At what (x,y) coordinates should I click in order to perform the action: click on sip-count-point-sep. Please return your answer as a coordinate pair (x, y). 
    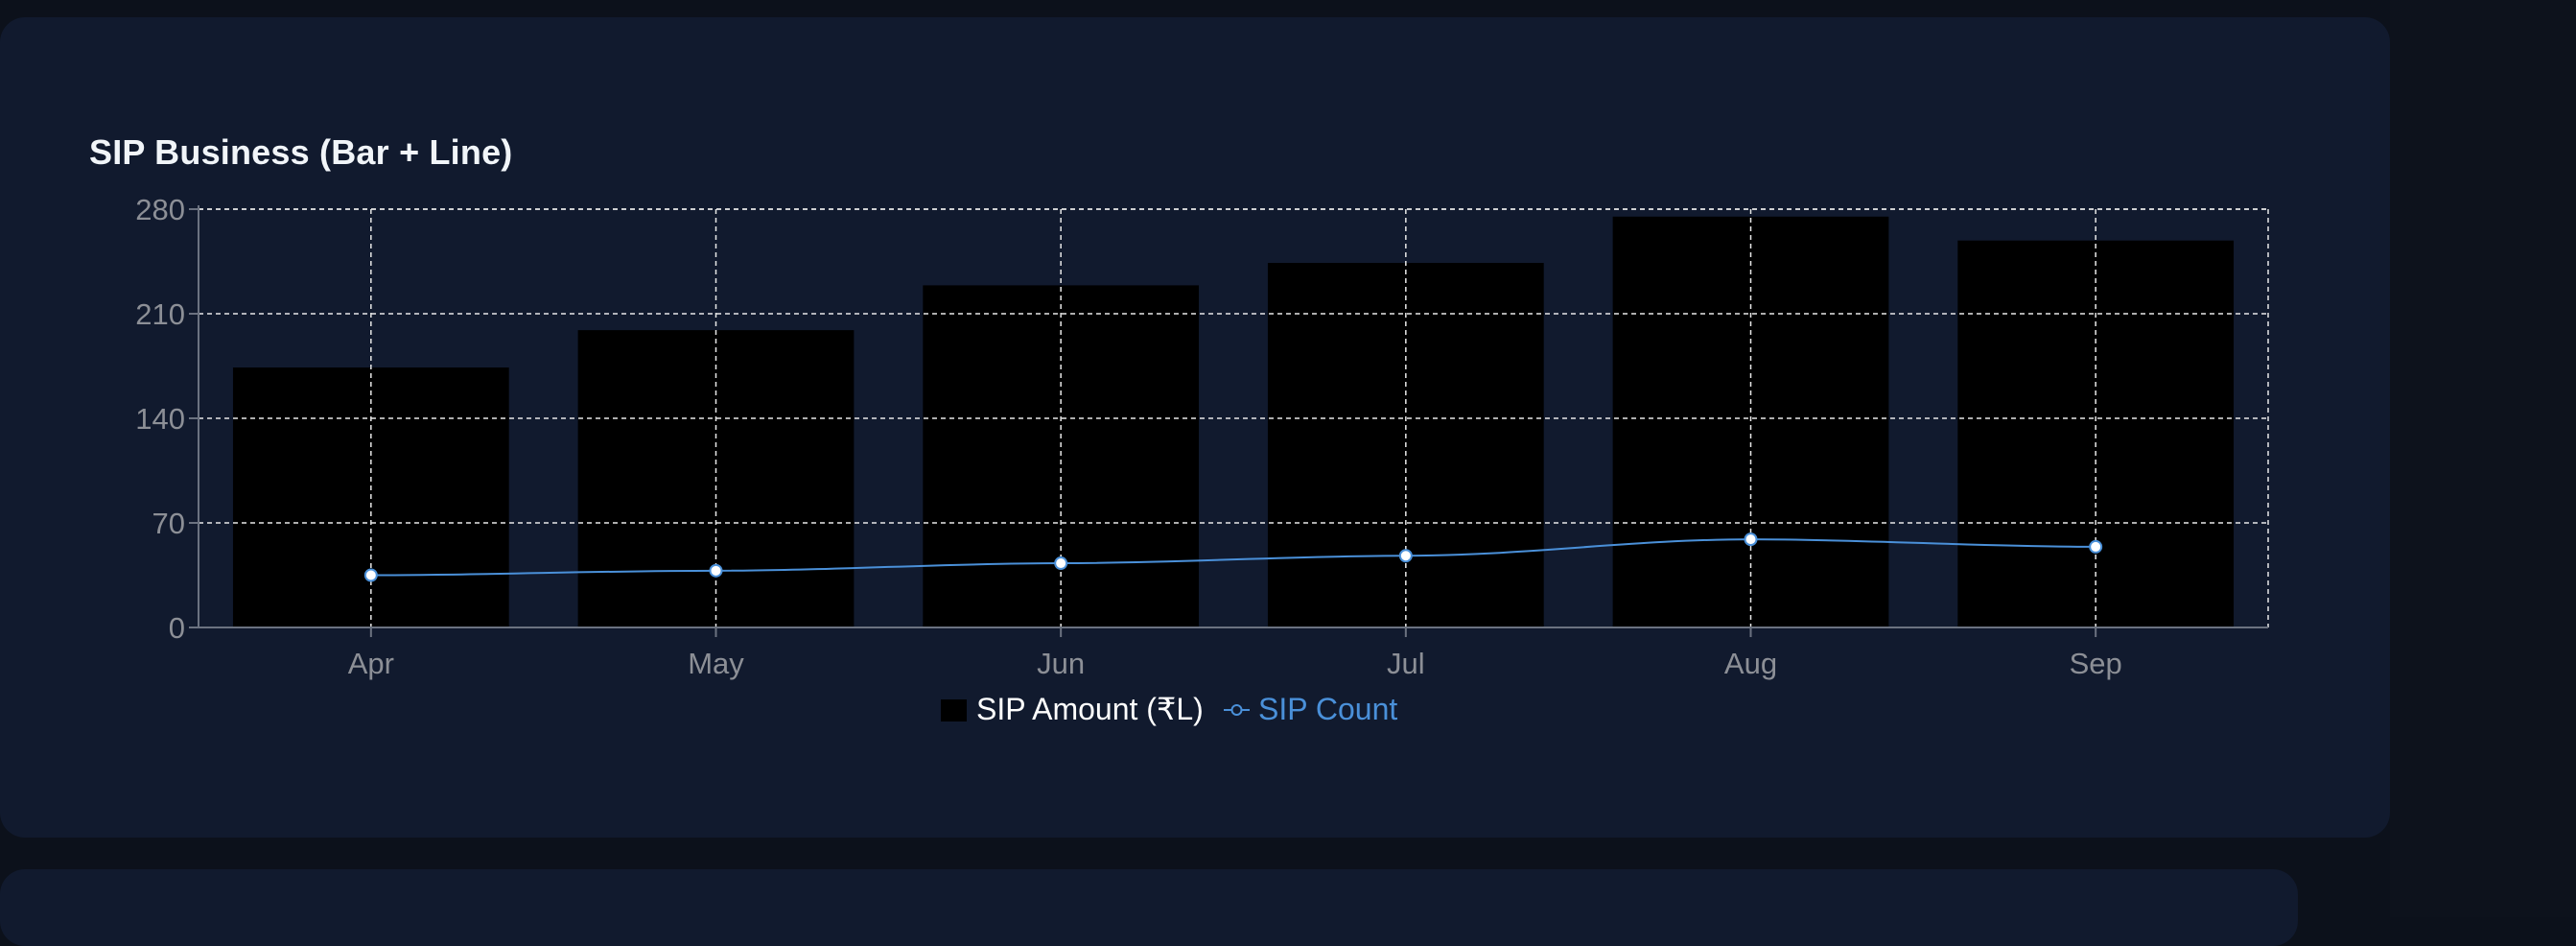
    Looking at the image, I should click on (2096, 546).